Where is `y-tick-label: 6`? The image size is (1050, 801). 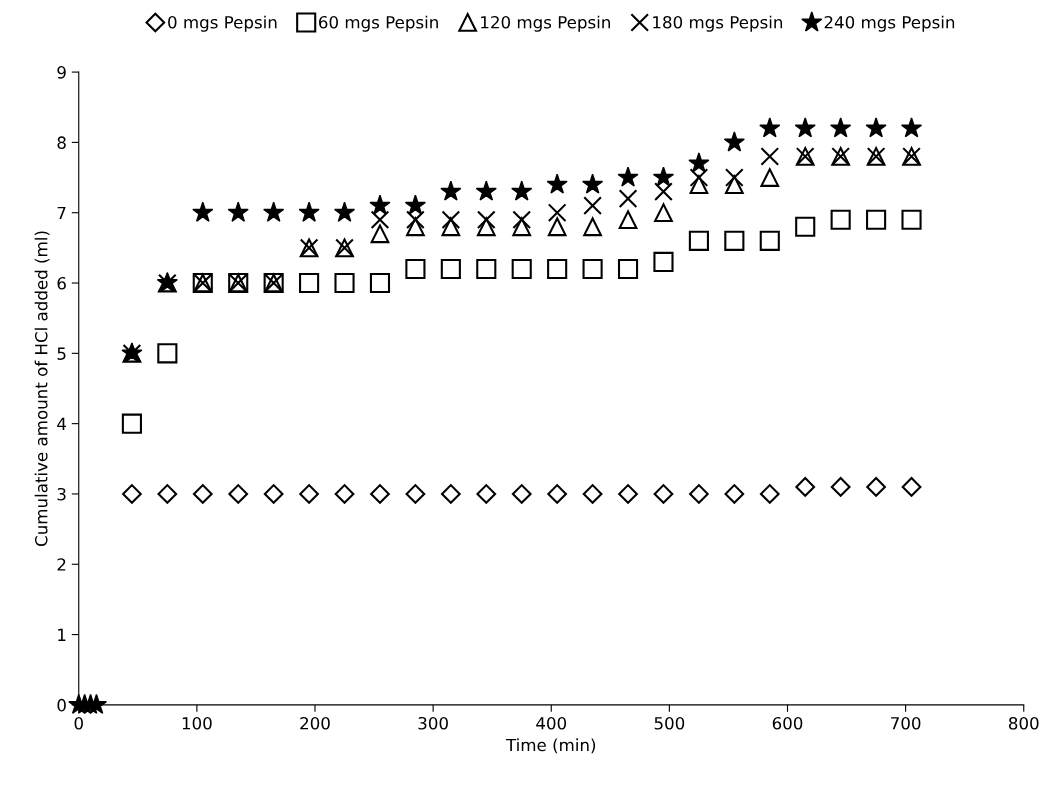 y-tick-label: 6 is located at coordinates (61, 283).